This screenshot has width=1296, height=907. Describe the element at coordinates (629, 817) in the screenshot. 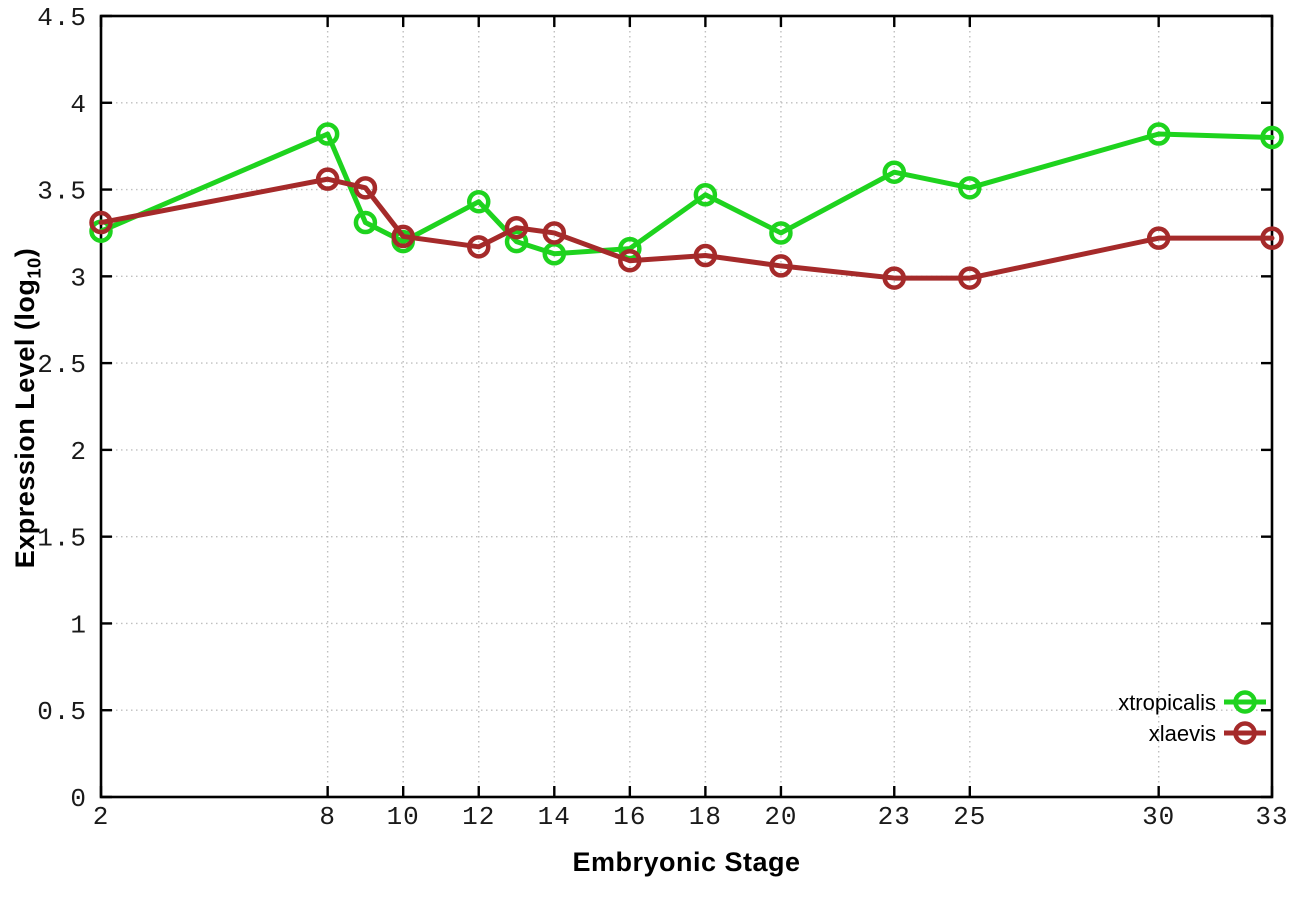

I see `x-tick-label: 16` at that location.